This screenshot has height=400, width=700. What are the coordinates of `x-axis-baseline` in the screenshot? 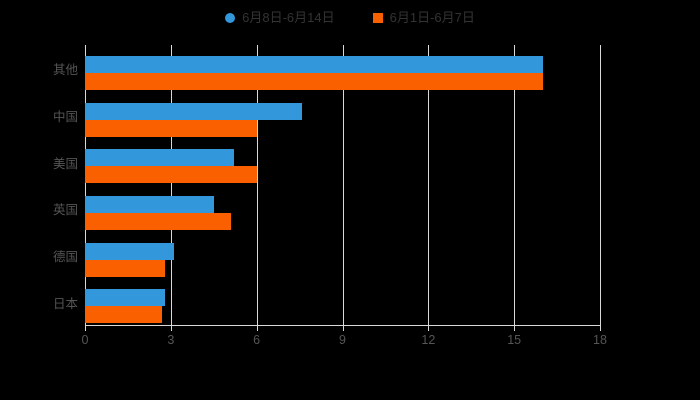 It's located at (343, 325).